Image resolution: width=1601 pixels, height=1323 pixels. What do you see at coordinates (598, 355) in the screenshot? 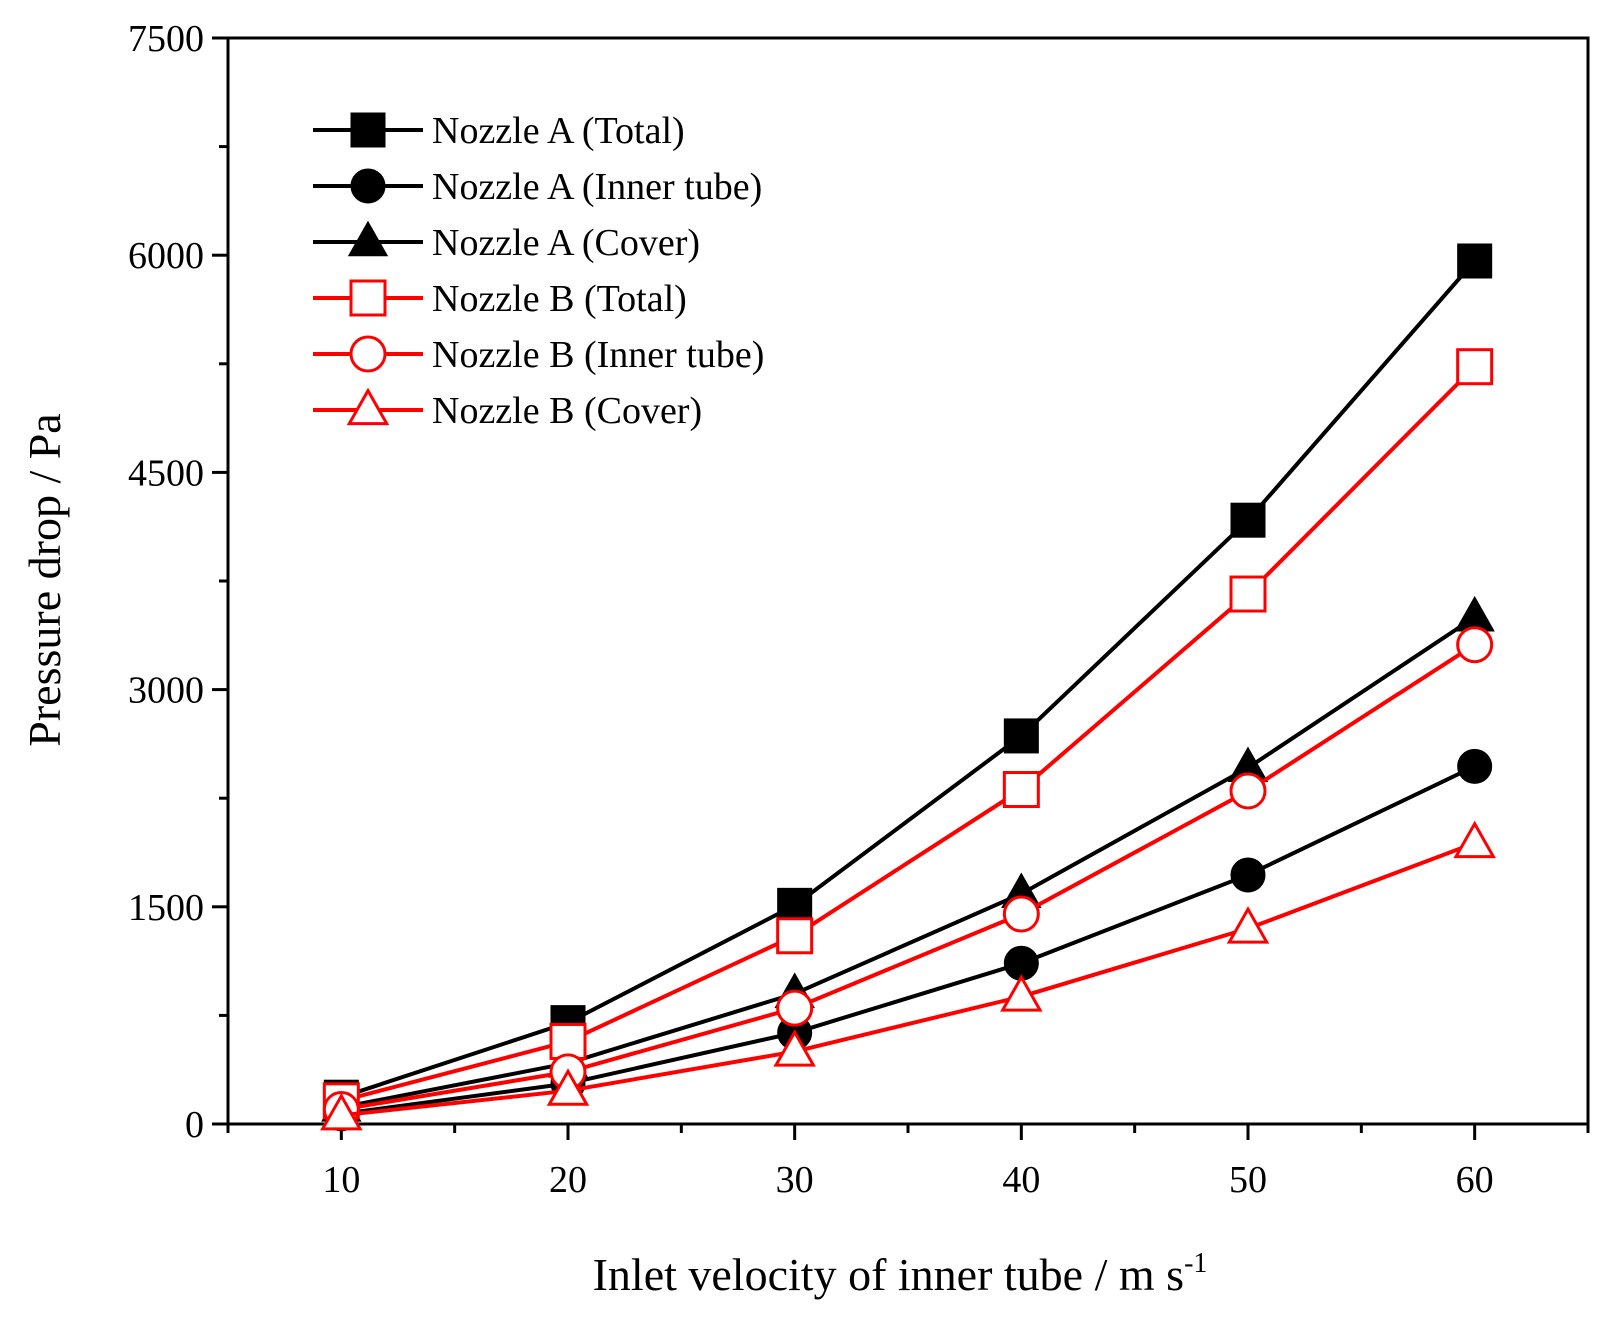
I see `legend-label: Nozzle B (Inner tube)` at bounding box center [598, 355].